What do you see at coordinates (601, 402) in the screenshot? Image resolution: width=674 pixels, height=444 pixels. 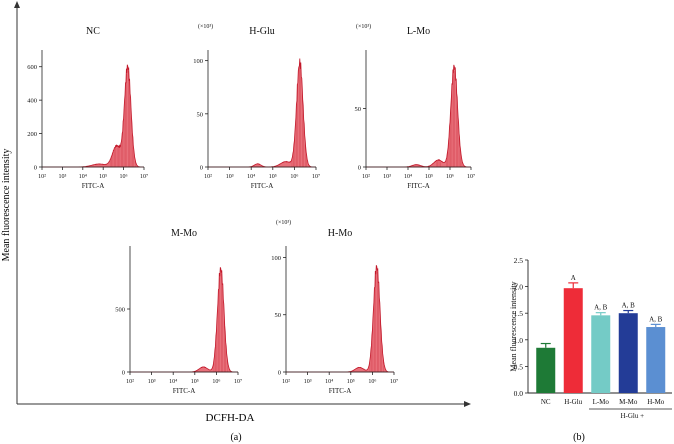 I see `bar-x-tick-label: L-Mo` at bounding box center [601, 402].